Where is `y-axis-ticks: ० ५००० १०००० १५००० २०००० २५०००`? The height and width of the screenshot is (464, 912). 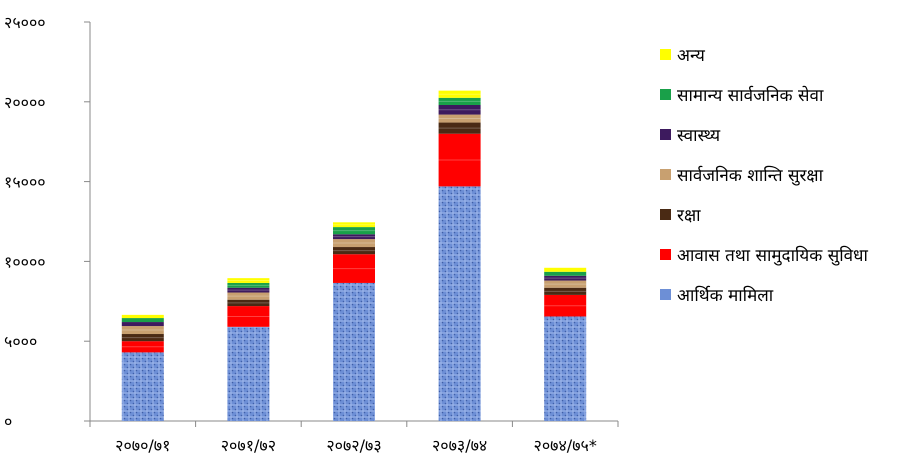 y-axis-ticks: ० ५००० १०००० १५००० २०००० २५००० is located at coordinates (47, 222).